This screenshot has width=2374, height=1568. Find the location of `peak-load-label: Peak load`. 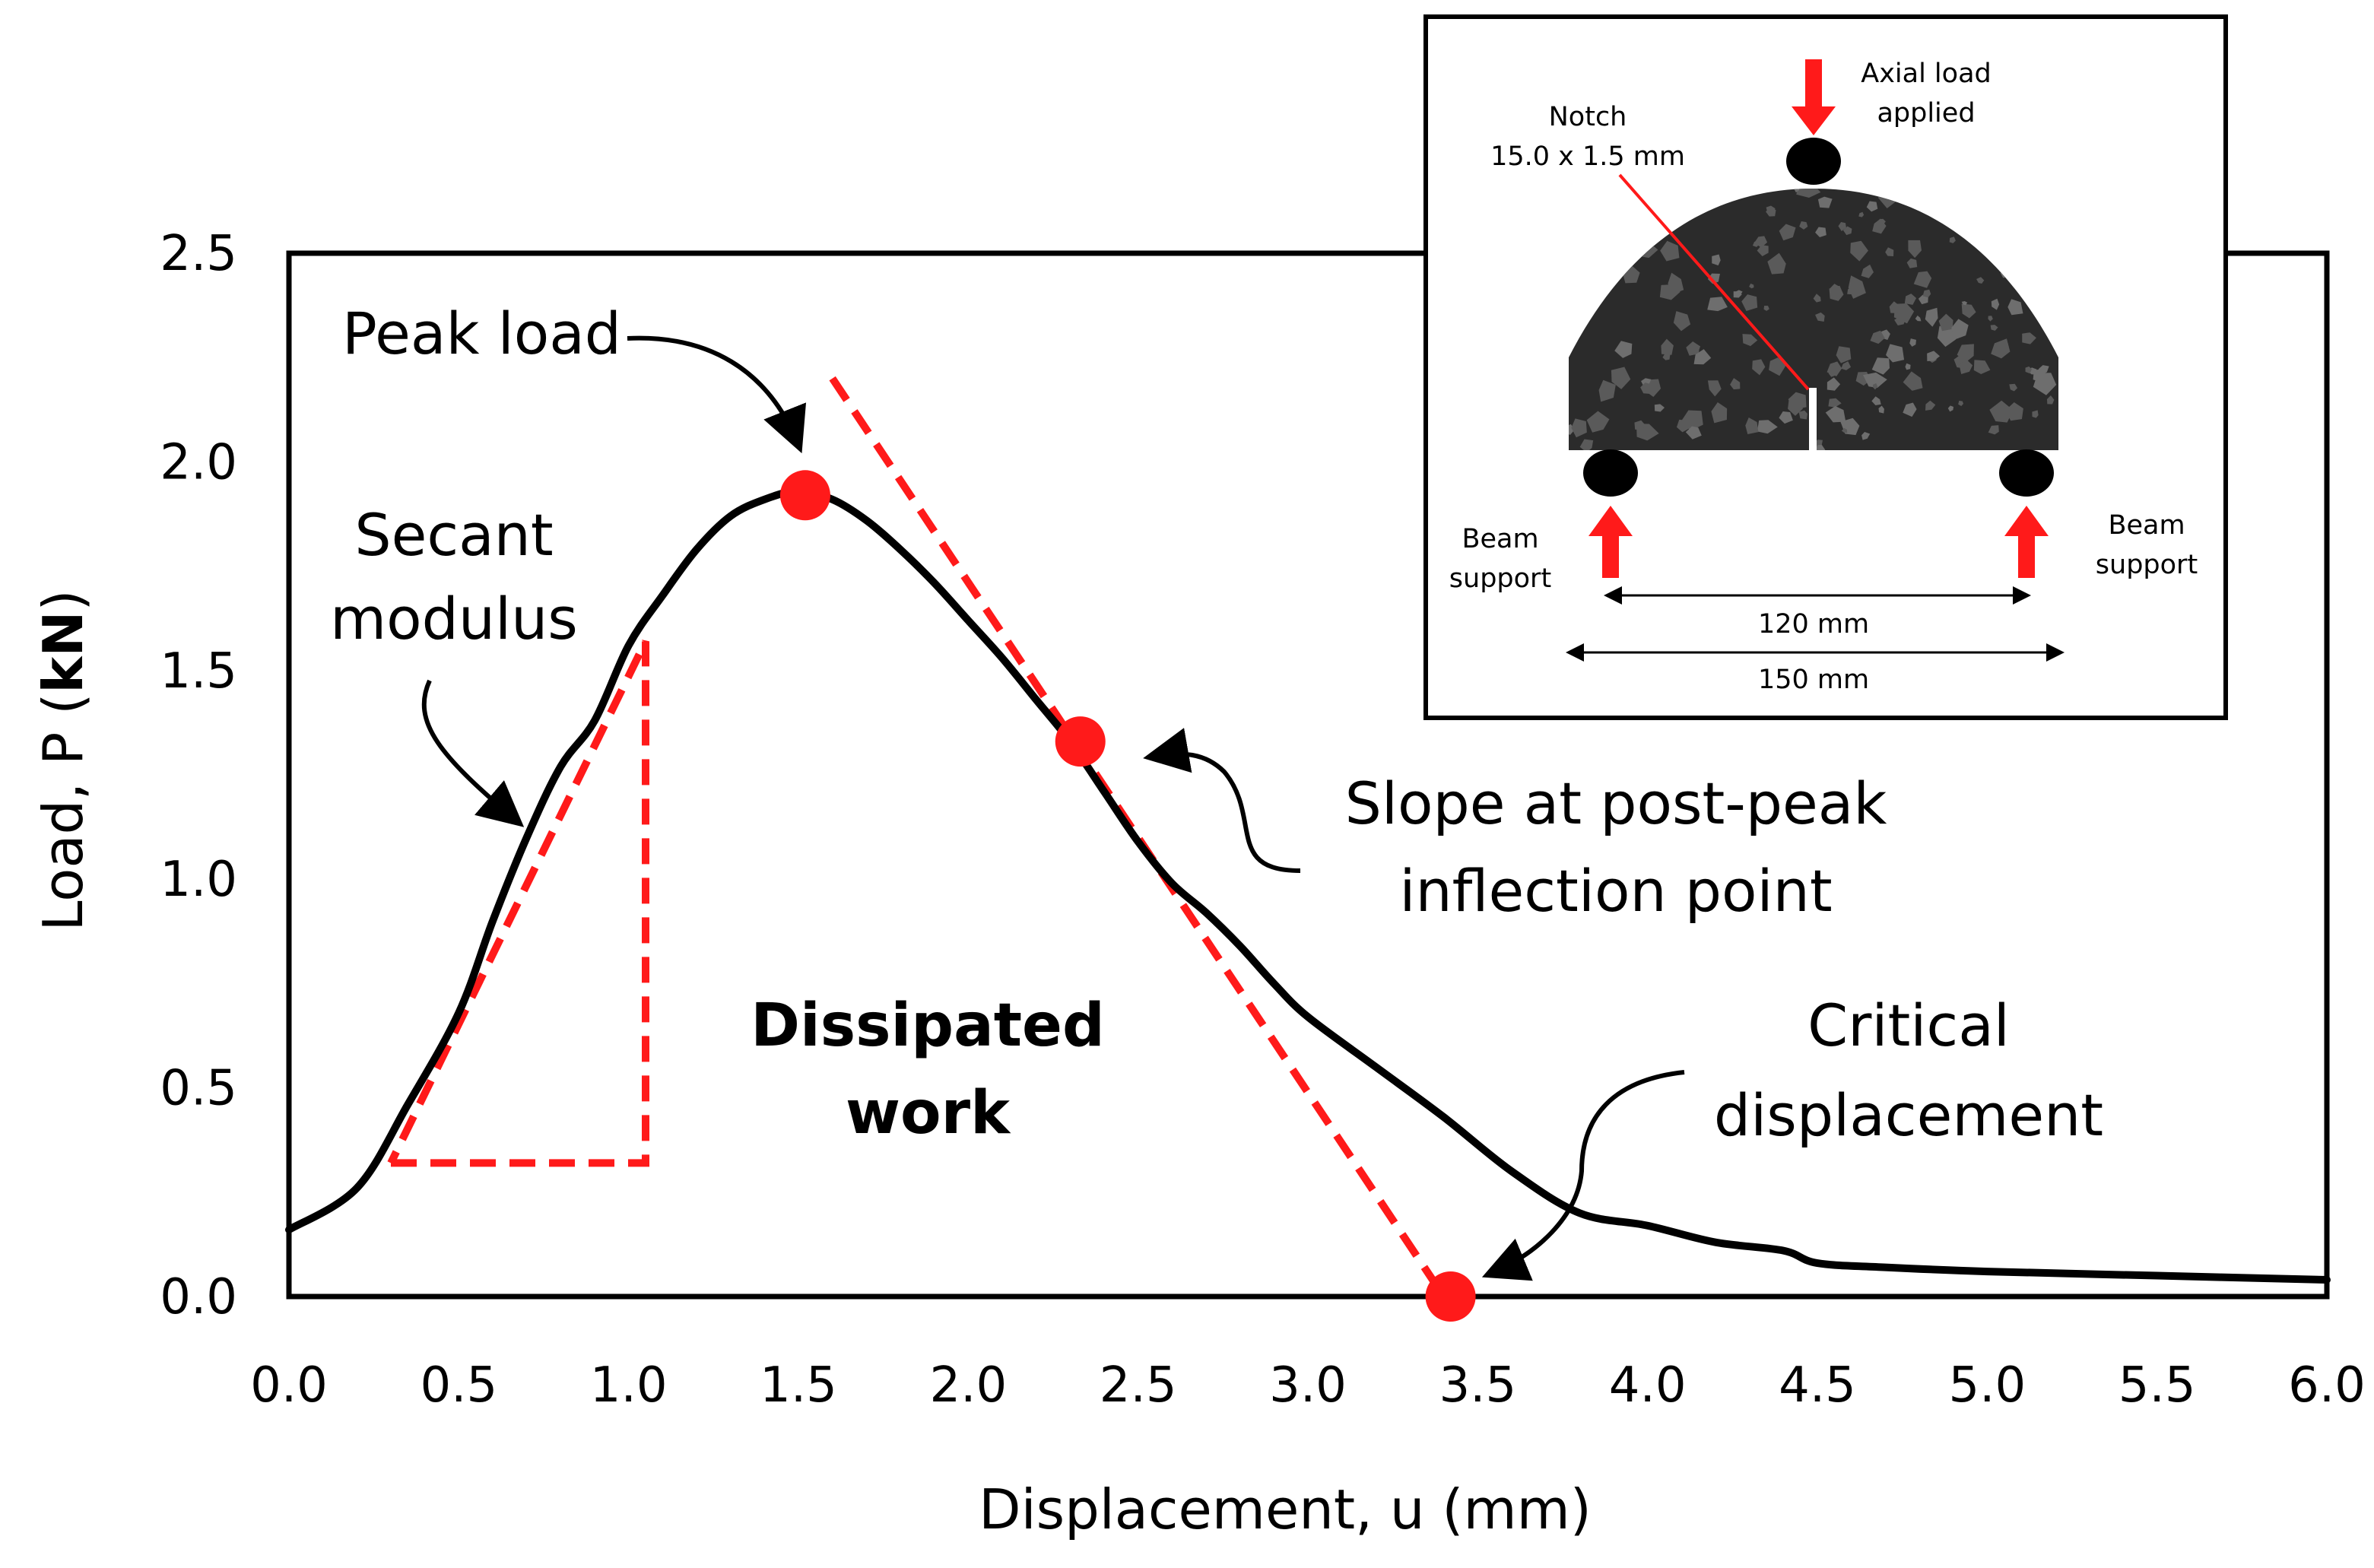

peak-load-label: Peak load is located at coordinates (482, 333).